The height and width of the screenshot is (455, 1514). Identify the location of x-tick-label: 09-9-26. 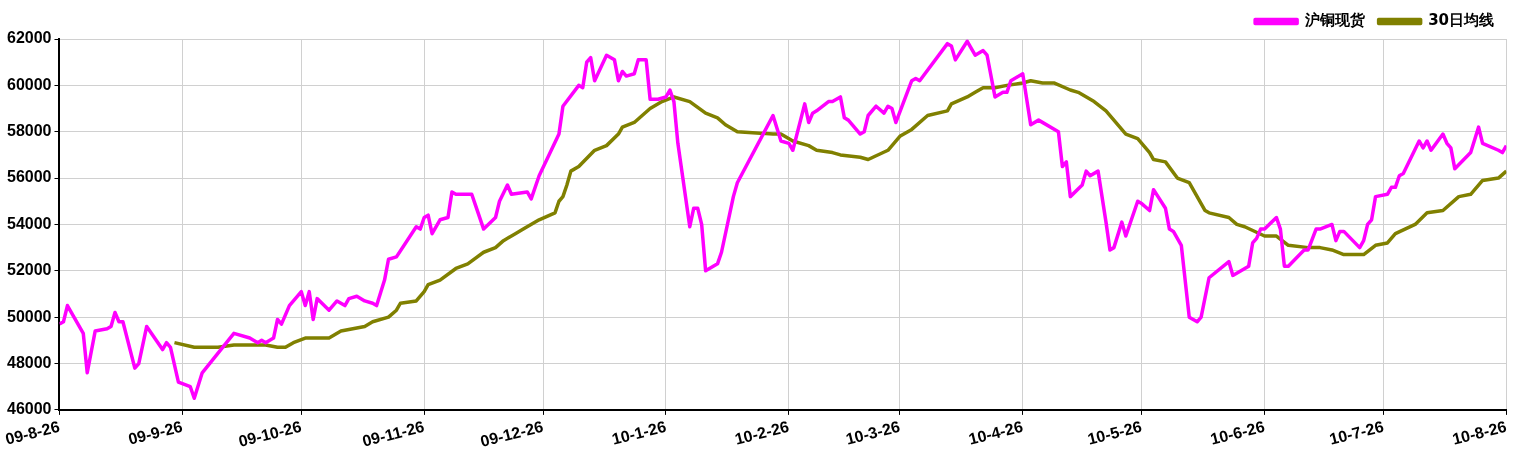
(155, 432).